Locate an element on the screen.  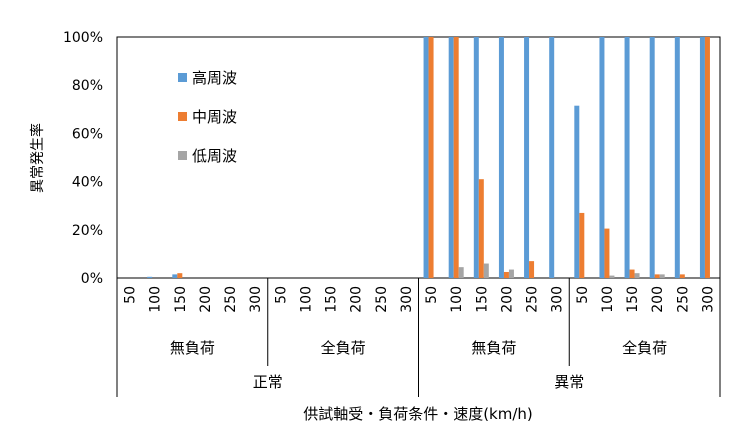
legend-label: 中周波 is located at coordinates (214, 117).